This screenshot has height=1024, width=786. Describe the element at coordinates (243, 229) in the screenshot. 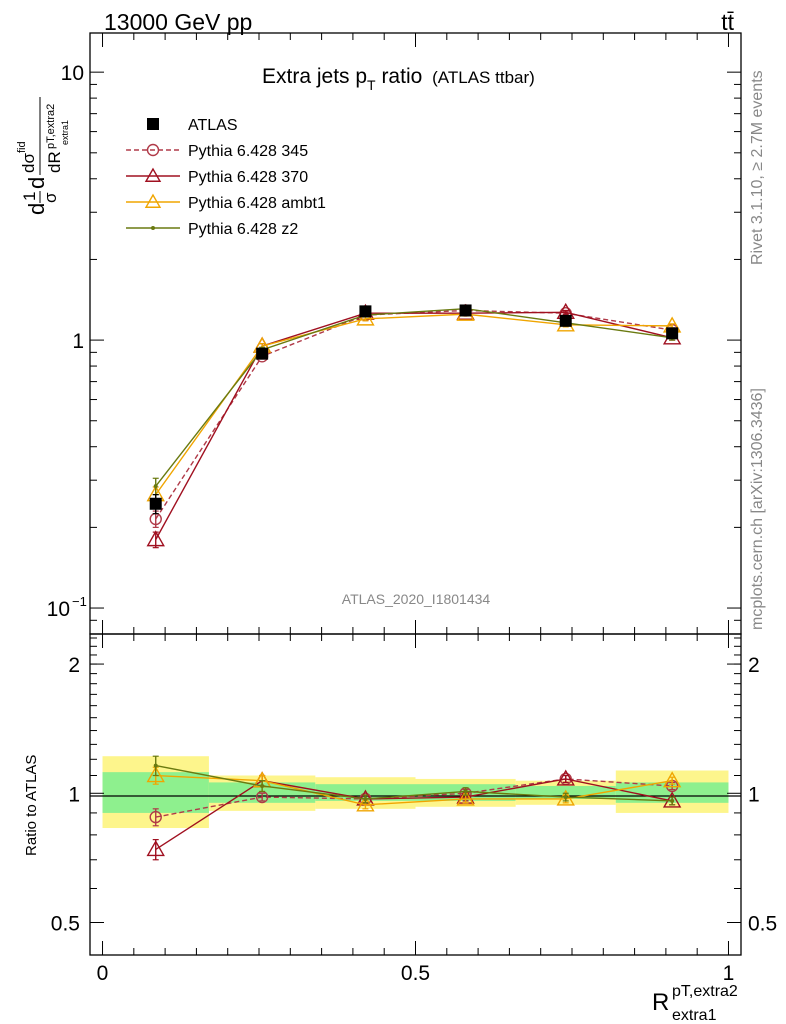

I see `legend-label: Pythia 6.428 z2` at that location.